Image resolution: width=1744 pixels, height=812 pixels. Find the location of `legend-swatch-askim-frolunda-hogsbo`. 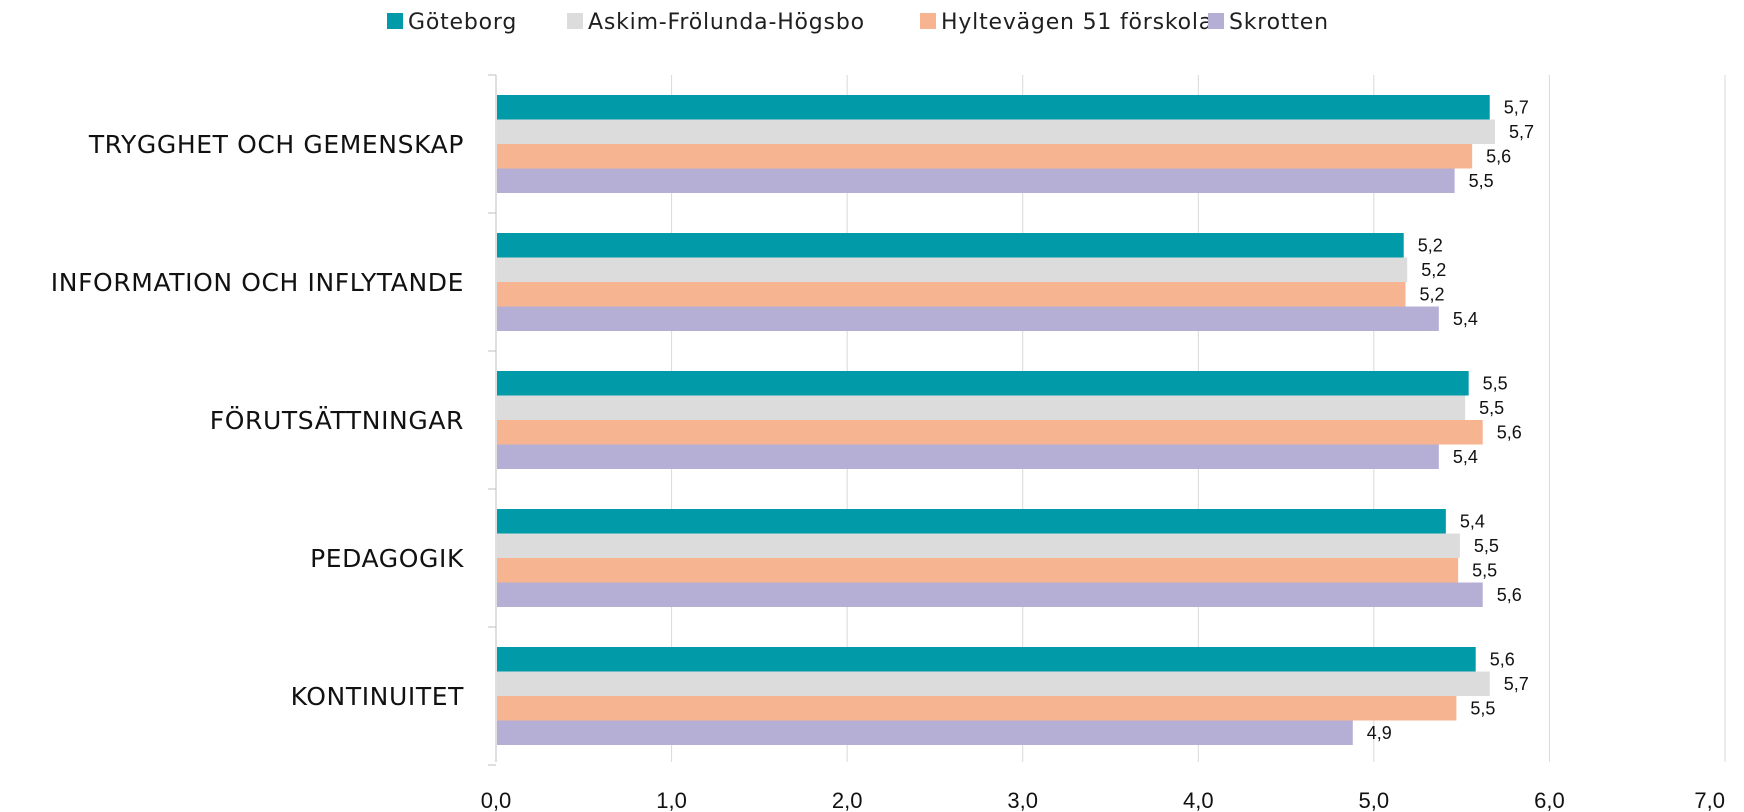

legend-swatch-askim-frolunda-hogsbo is located at coordinates (575, 21).